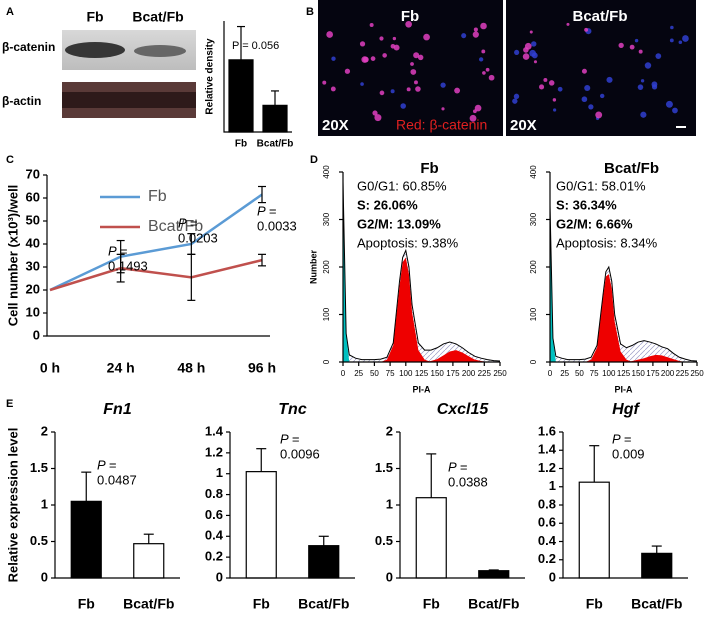  Describe the element at coordinates (384, 467) in the screenshot. I see `y-tick-label: 1.5` at that location.